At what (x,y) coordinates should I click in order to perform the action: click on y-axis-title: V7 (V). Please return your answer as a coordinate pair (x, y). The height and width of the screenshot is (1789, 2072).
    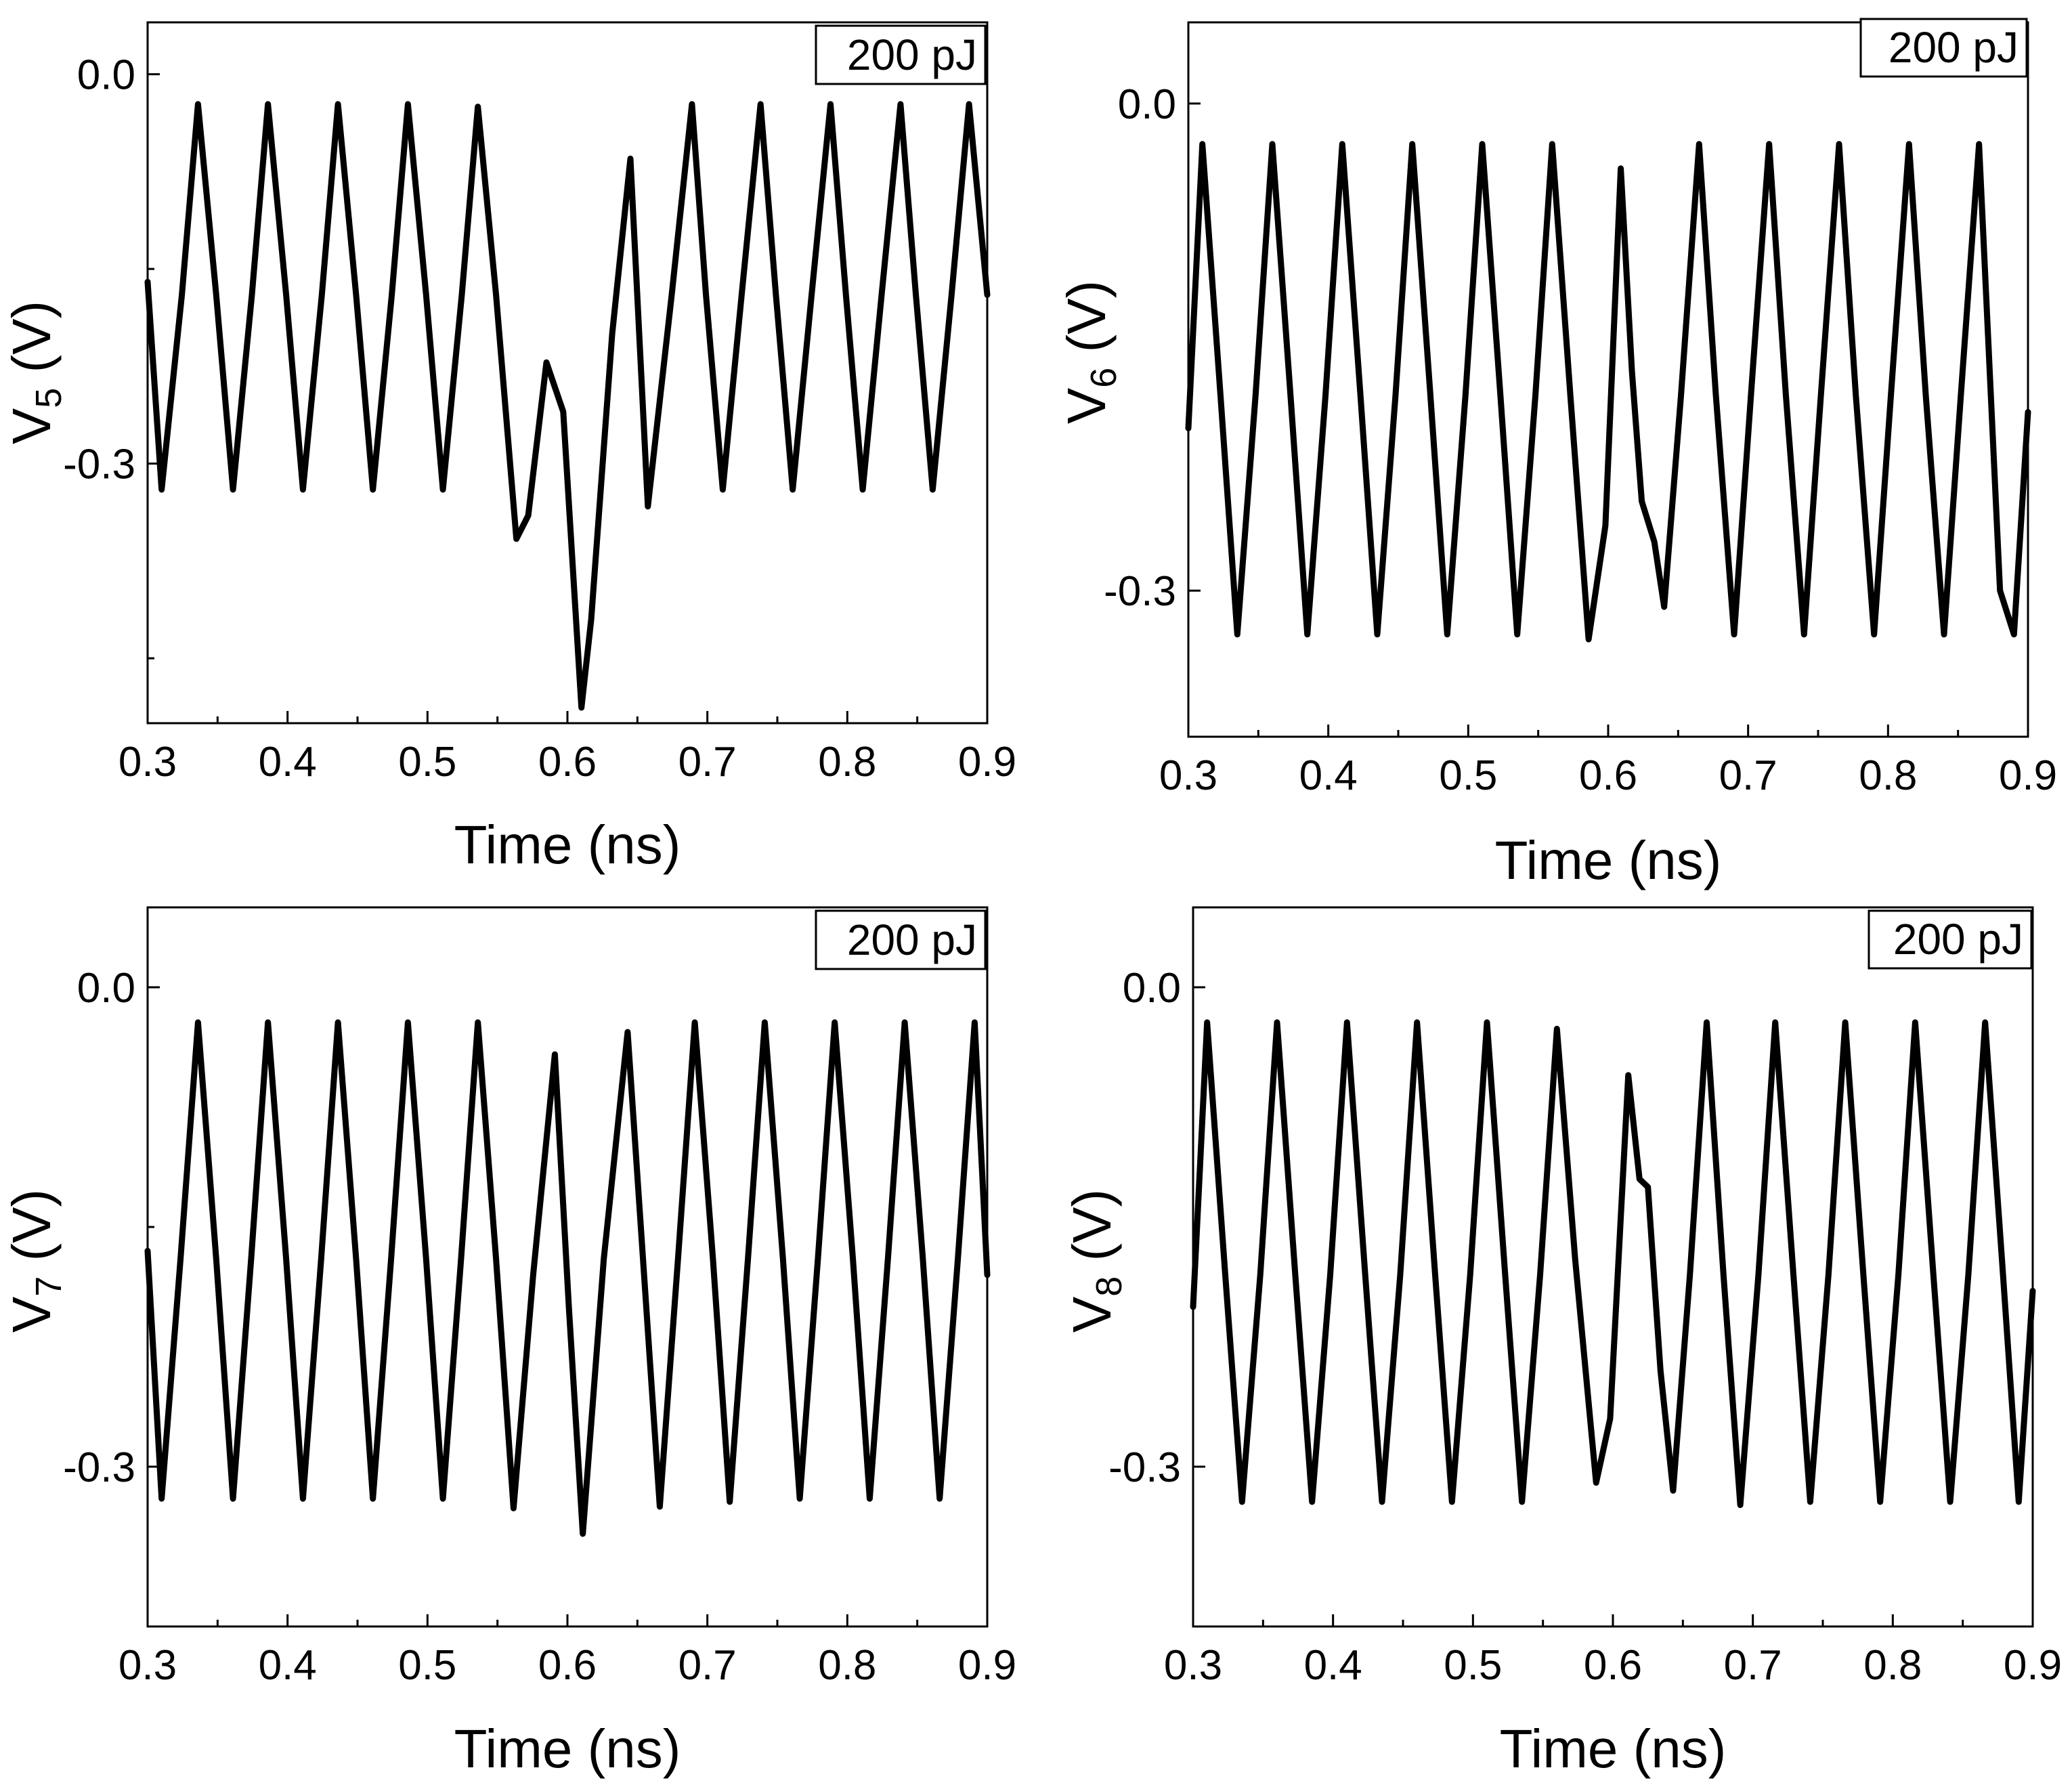
    Looking at the image, I should click on (35, 1261).